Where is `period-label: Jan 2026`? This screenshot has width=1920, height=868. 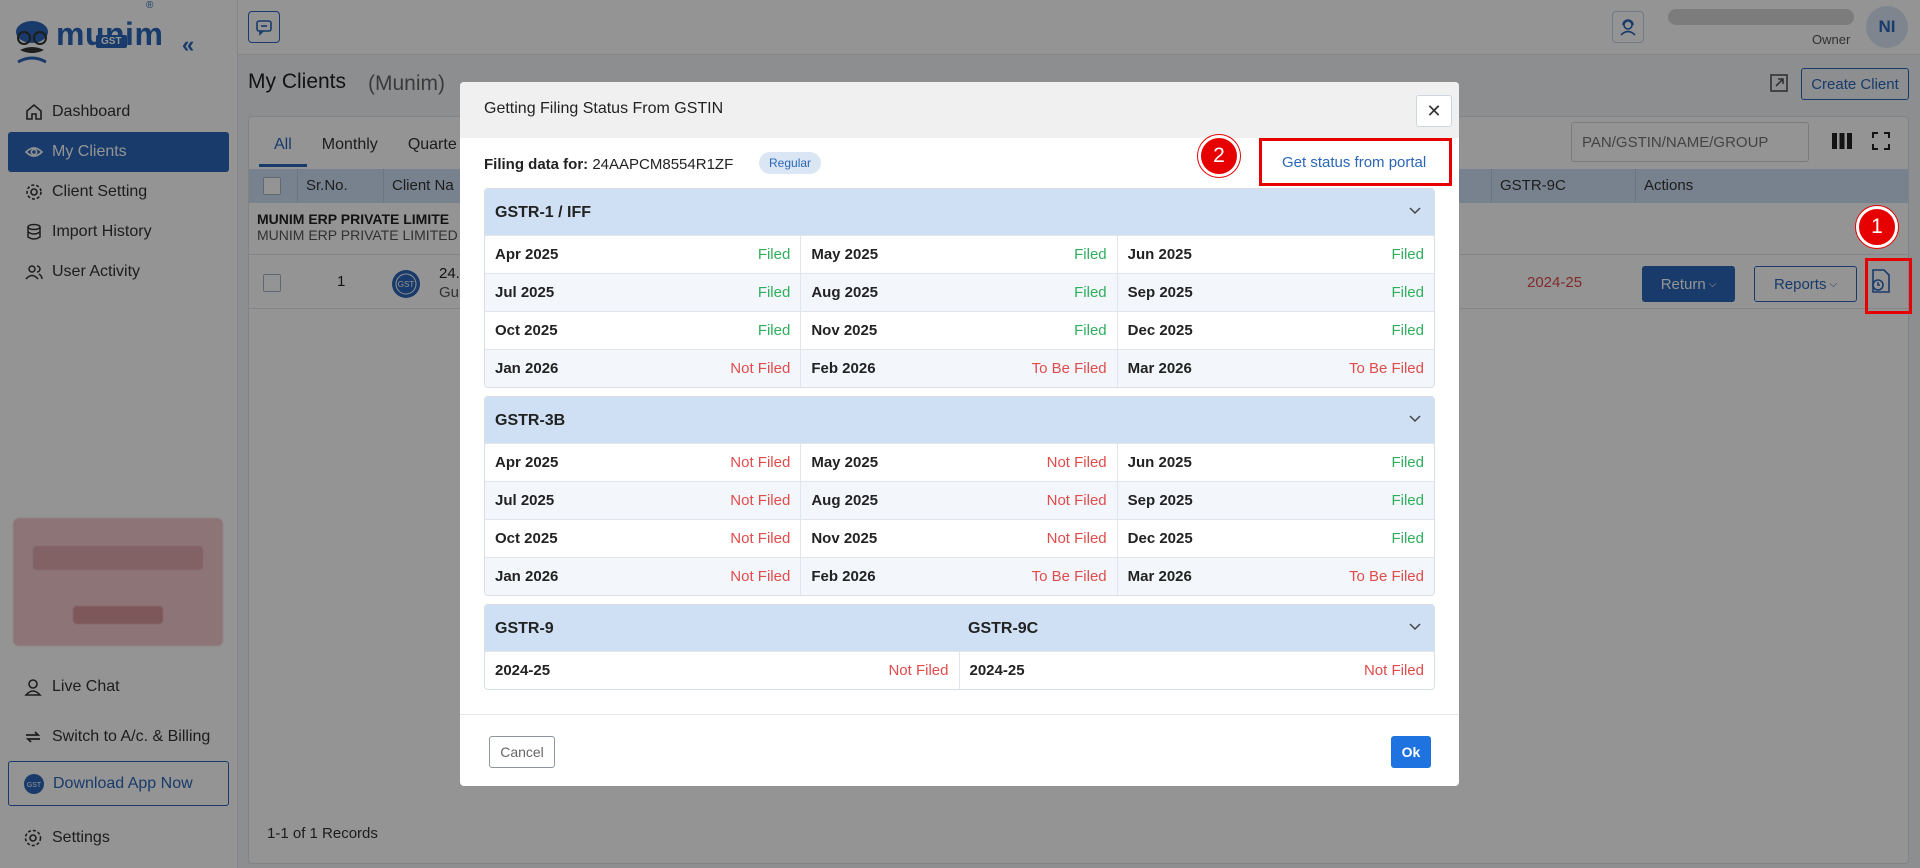
period-label: Jan 2026 is located at coordinates (527, 576).